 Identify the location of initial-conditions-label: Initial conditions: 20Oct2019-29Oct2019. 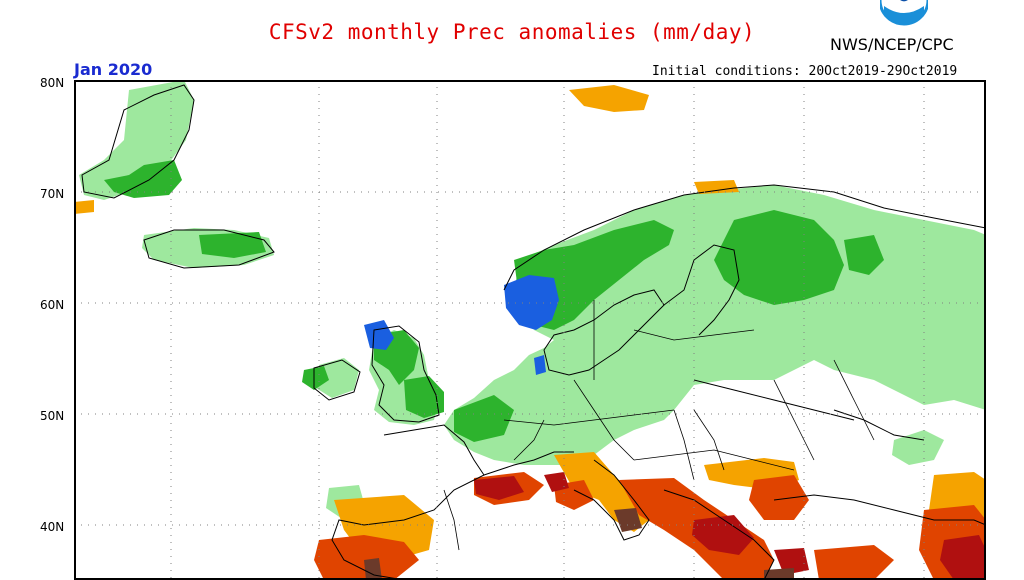
(805, 71).